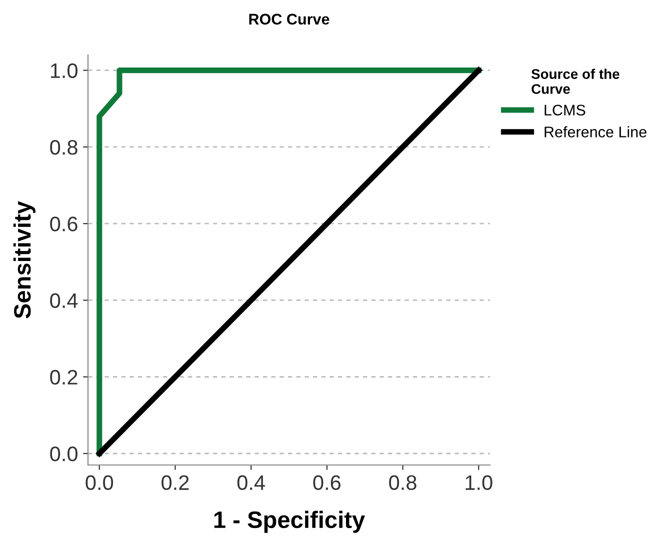  What do you see at coordinates (479, 482) in the screenshot?
I see `x-tick-label: 1.0` at bounding box center [479, 482].